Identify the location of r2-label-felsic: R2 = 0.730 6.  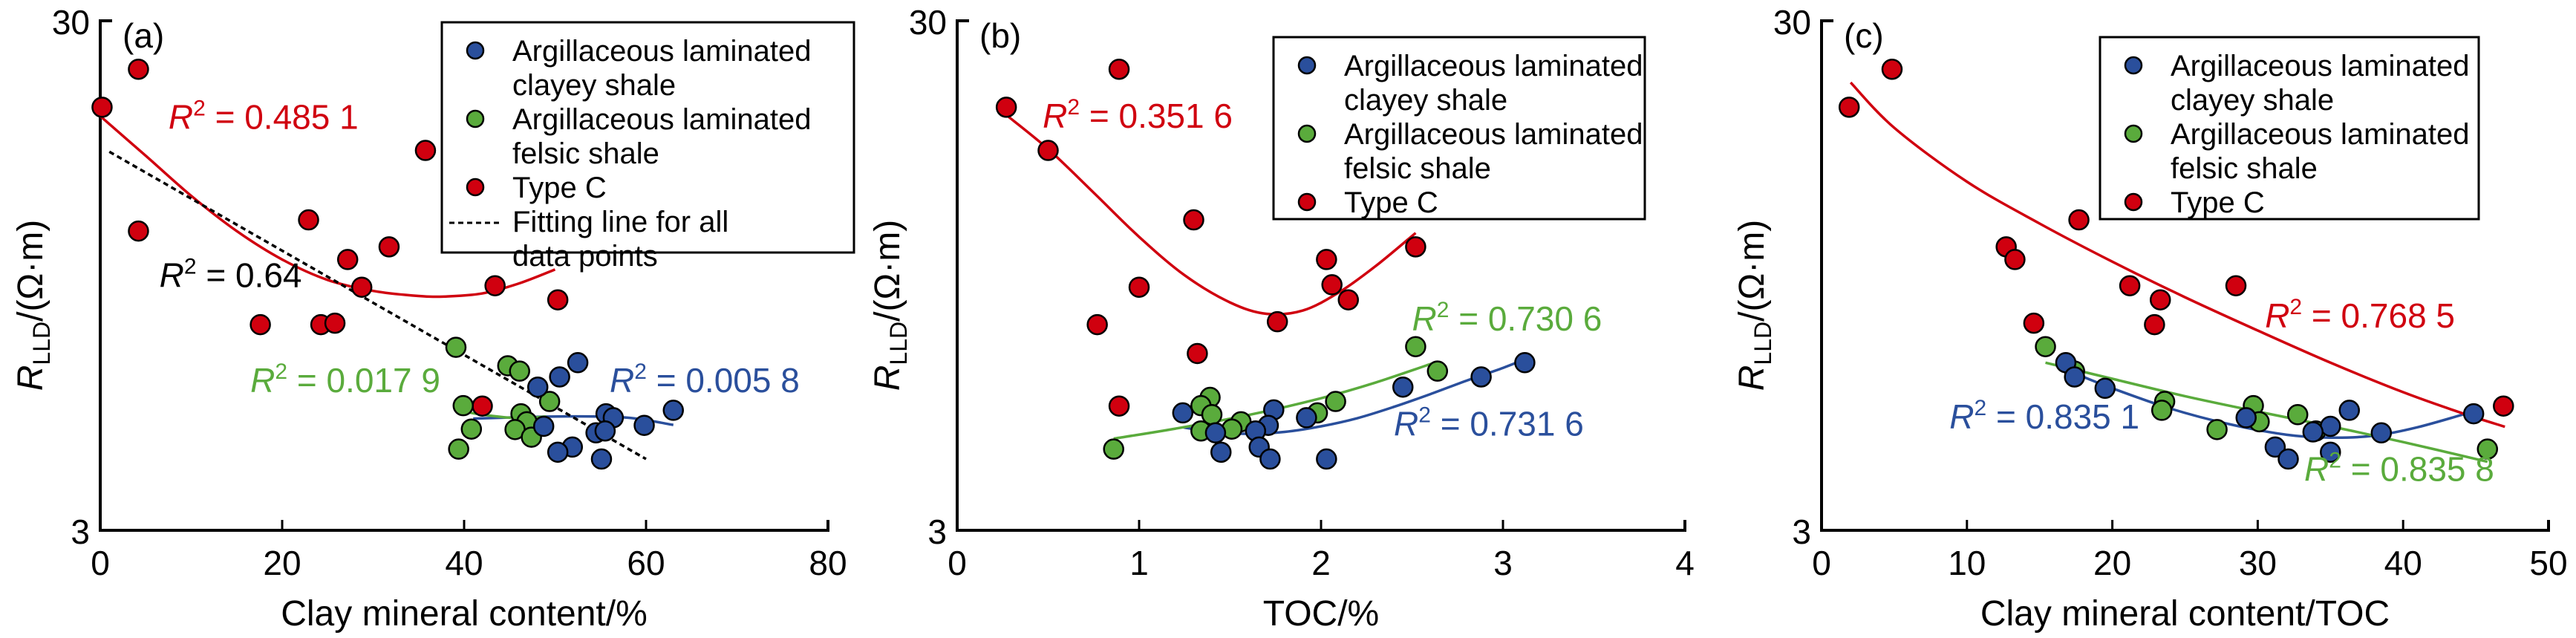
(1507, 318).